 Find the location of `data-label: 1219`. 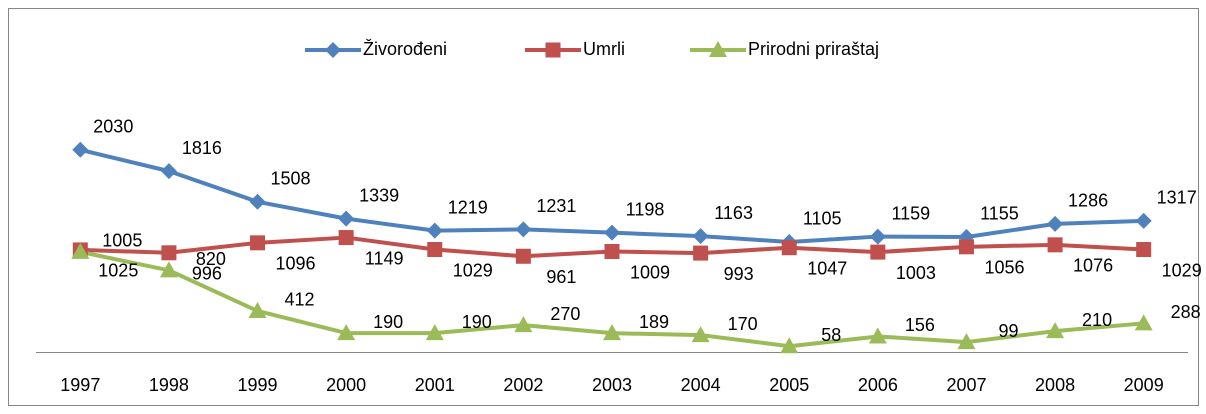

data-label: 1219 is located at coordinates (468, 207).